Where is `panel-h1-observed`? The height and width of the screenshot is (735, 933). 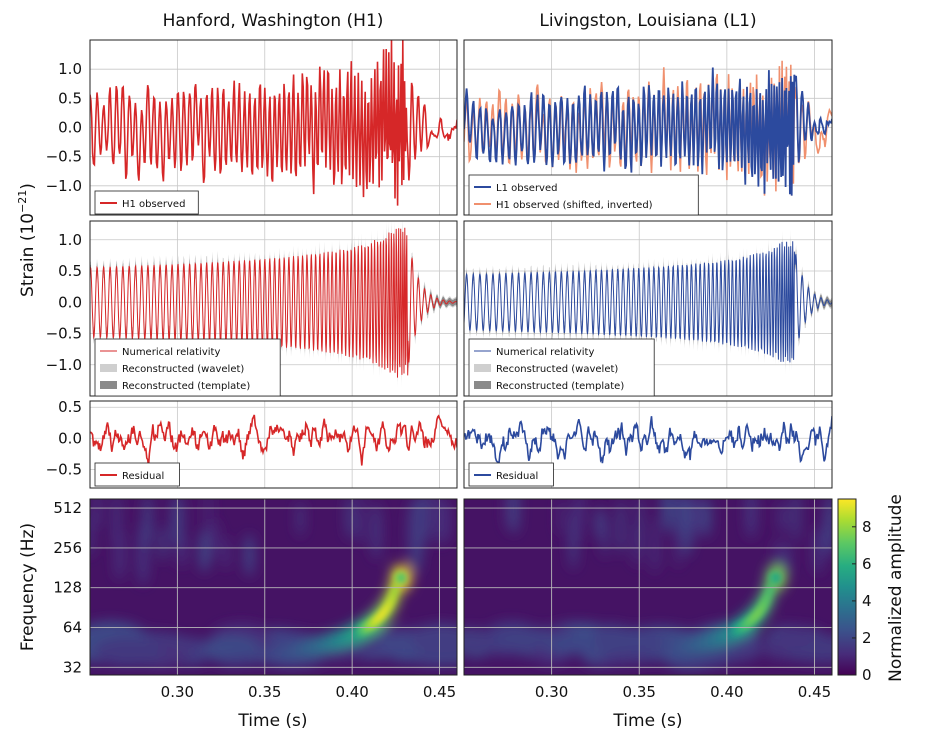 panel-h1-observed is located at coordinates (273, 127).